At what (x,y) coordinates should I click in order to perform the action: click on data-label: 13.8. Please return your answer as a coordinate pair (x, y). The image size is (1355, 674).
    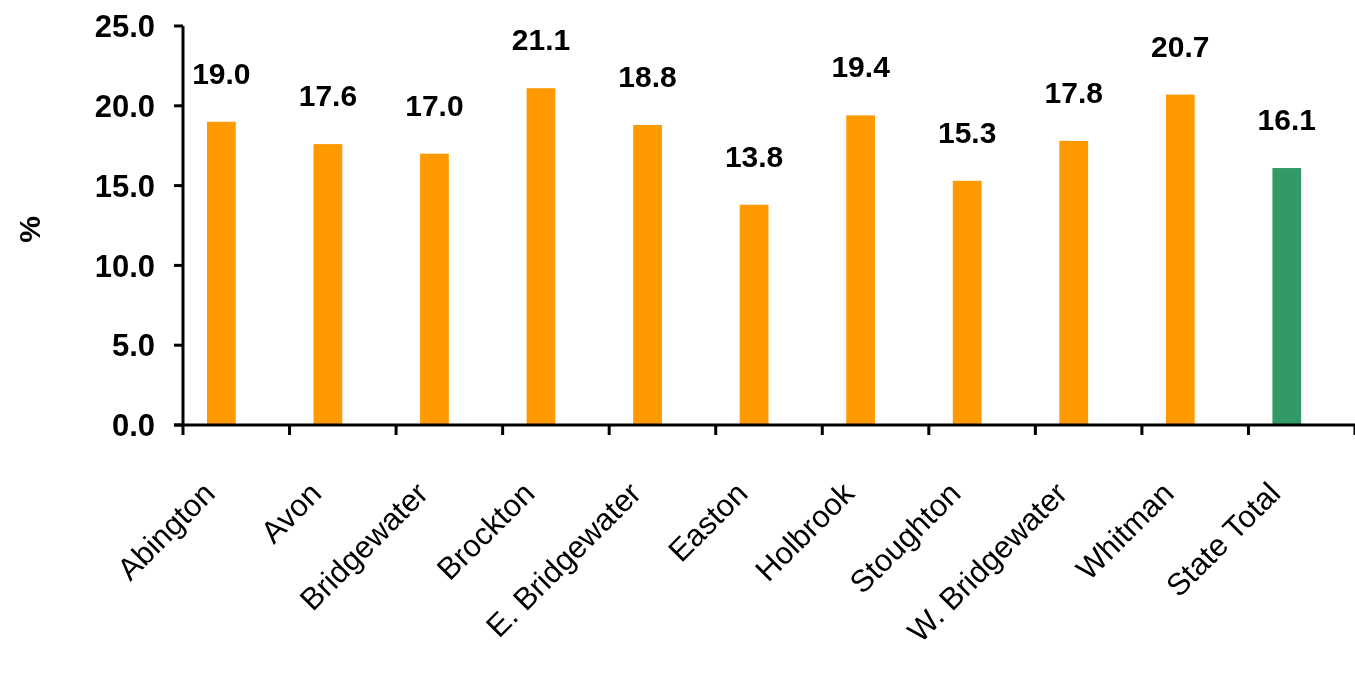
    Looking at the image, I should click on (754, 156).